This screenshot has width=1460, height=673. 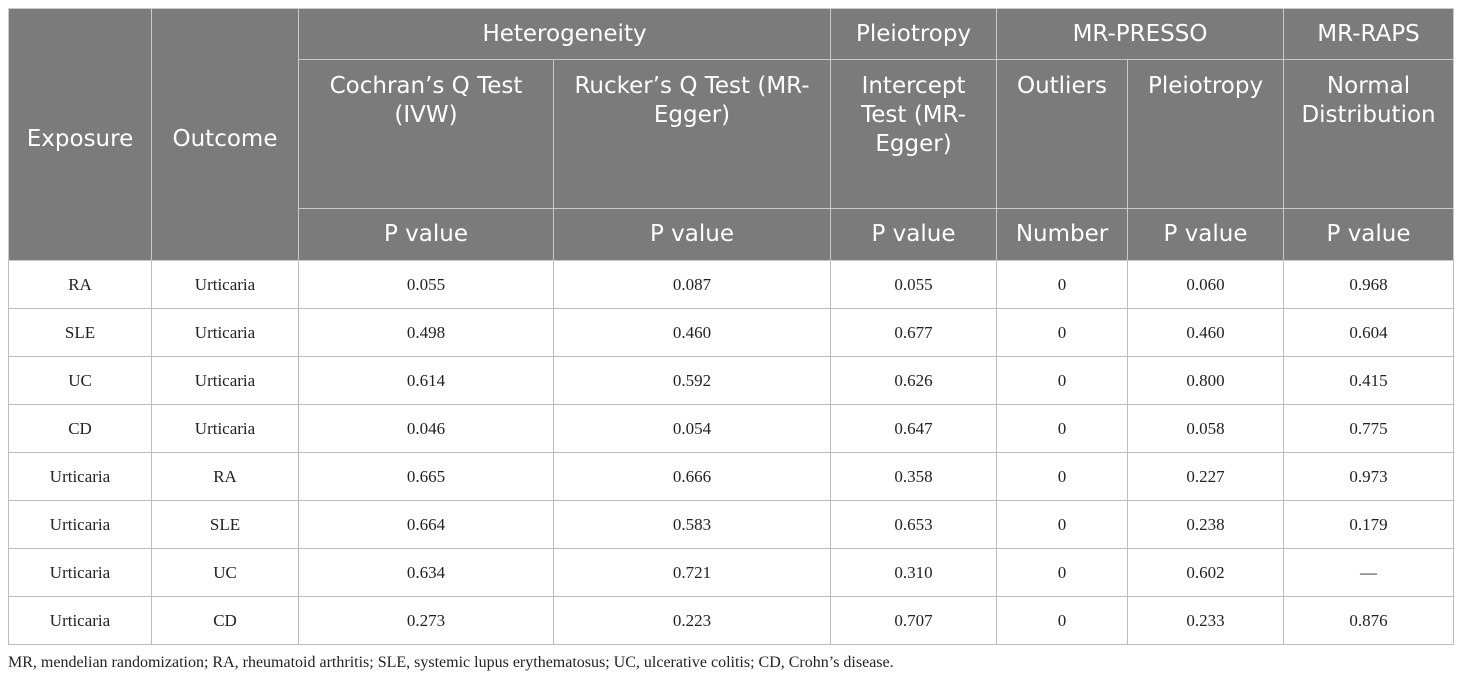 I want to click on exposure-cell: SLE, so click(x=80, y=332).